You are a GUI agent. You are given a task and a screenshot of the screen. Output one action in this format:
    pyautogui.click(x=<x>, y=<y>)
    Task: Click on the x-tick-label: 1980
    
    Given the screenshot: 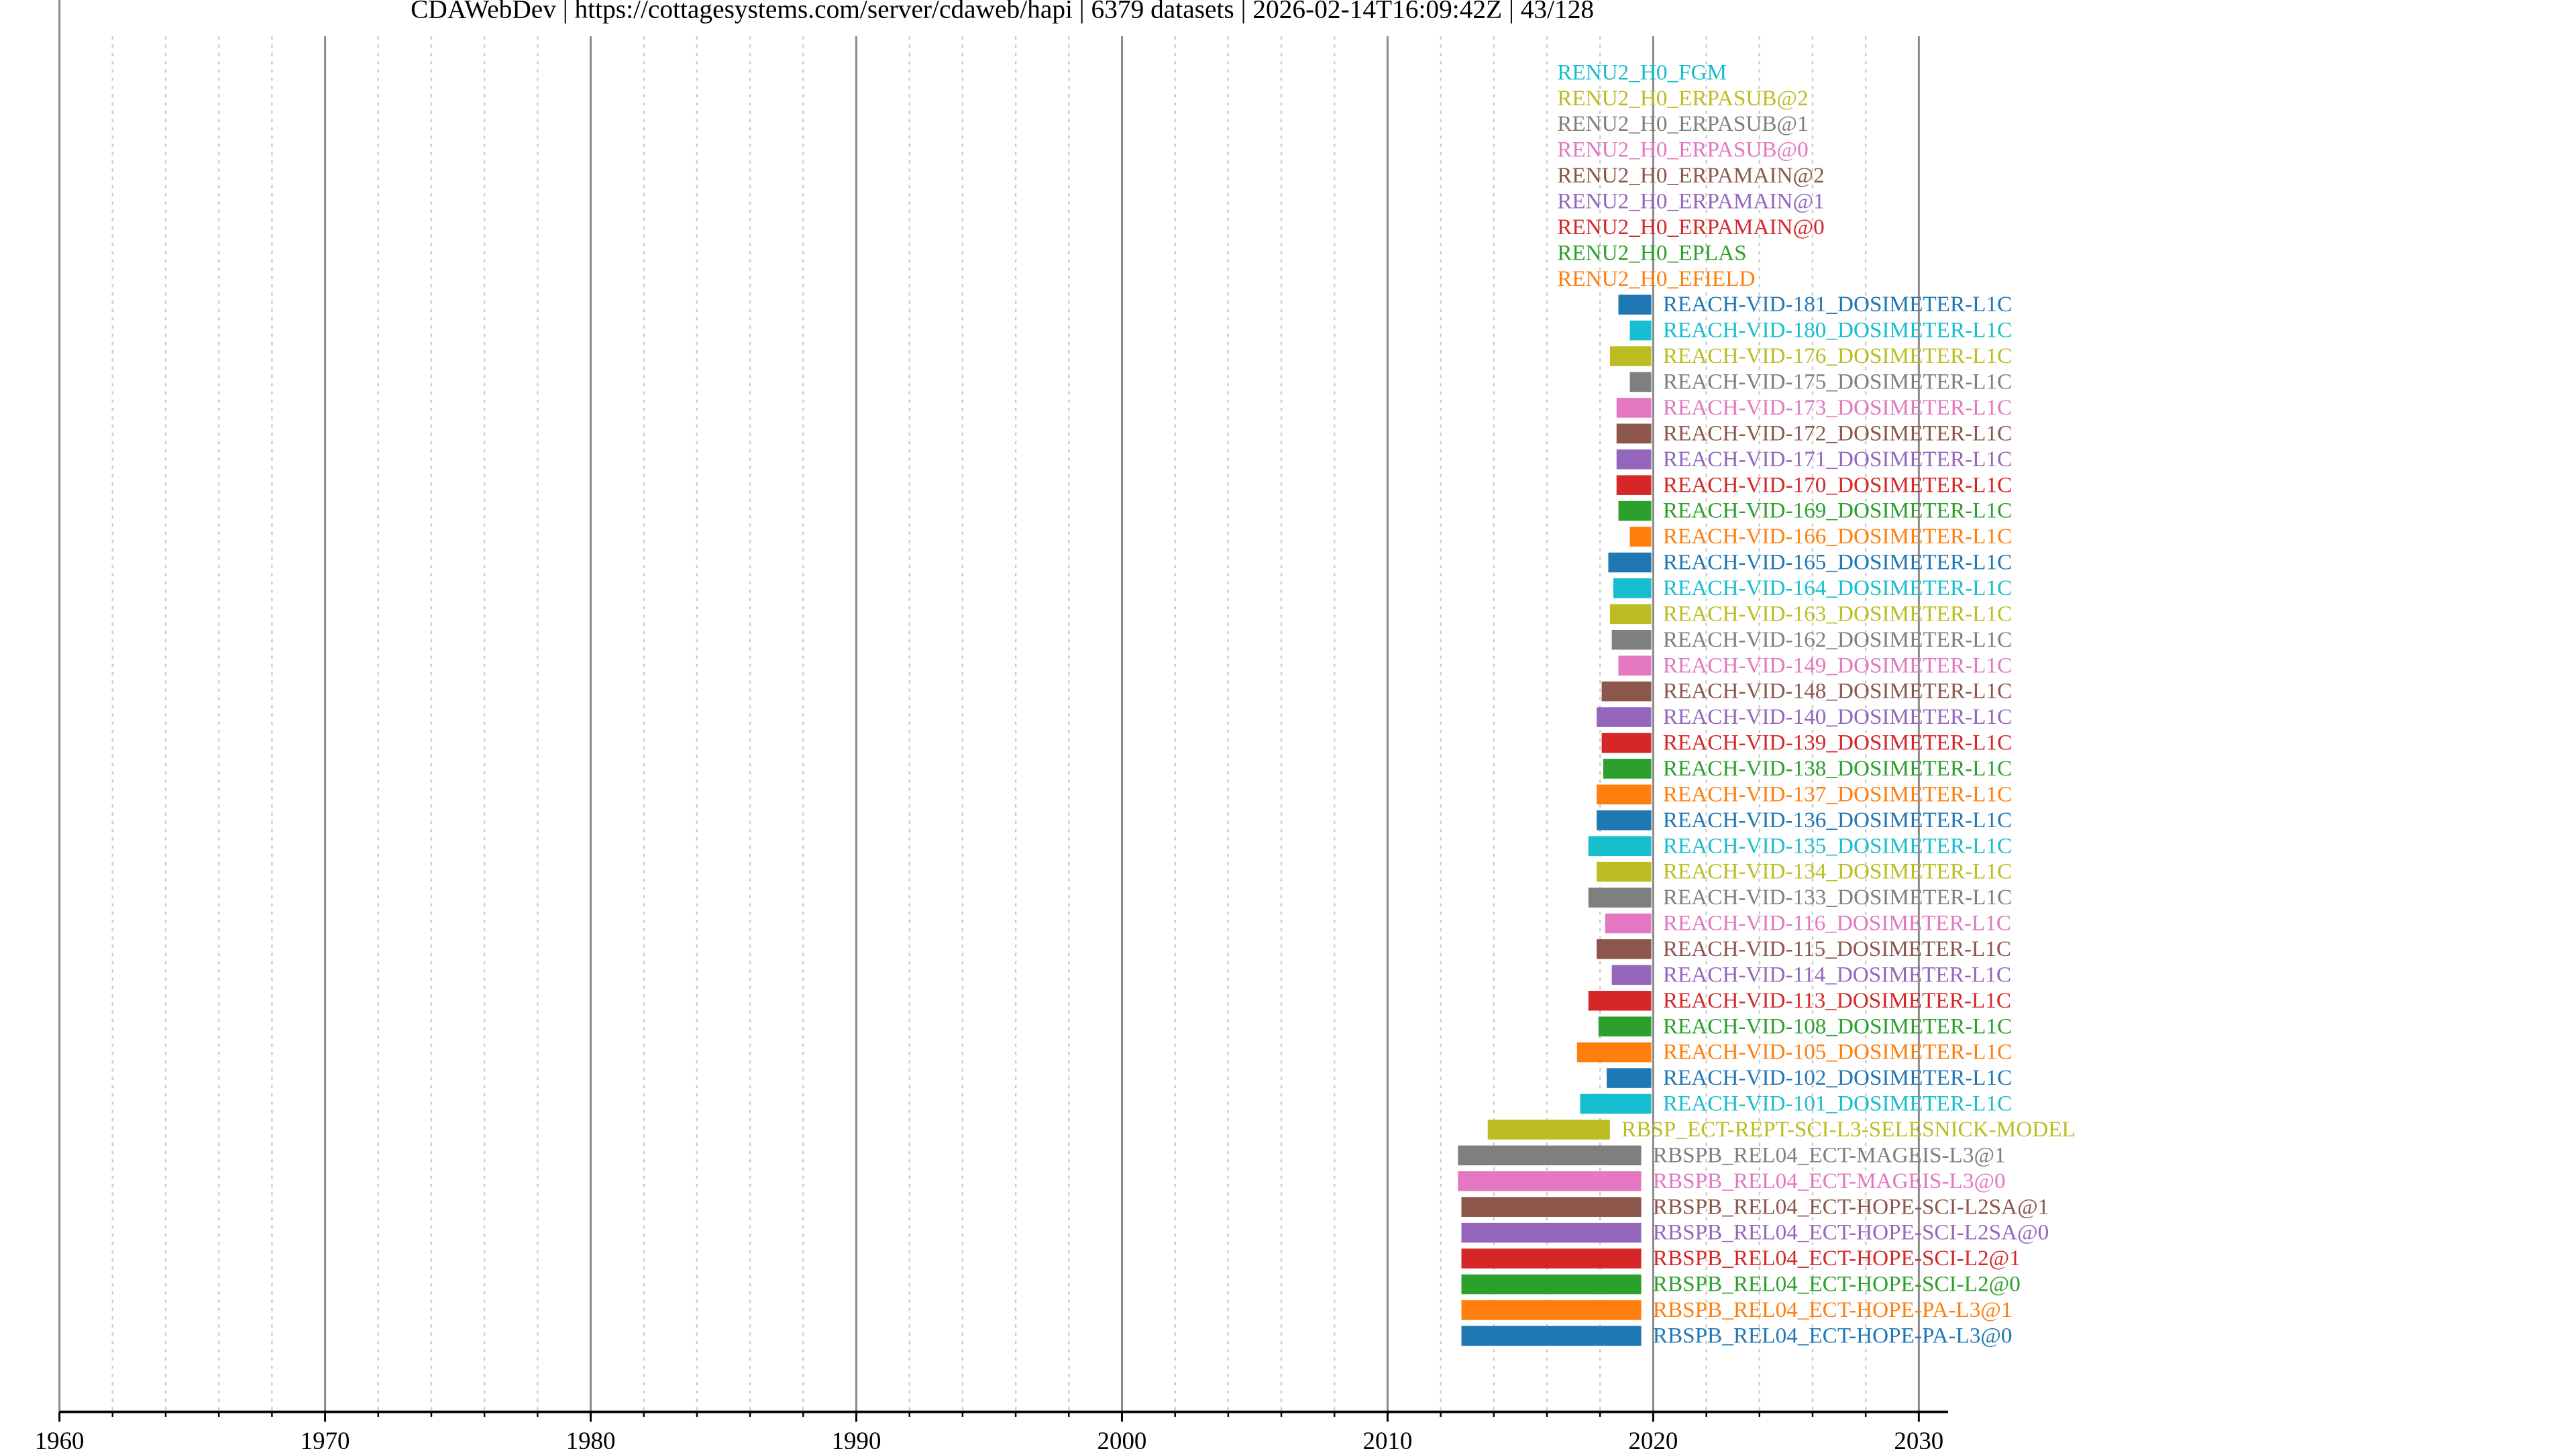 What is the action you would take?
    pyautogui.click(x=591, y=1438)
    